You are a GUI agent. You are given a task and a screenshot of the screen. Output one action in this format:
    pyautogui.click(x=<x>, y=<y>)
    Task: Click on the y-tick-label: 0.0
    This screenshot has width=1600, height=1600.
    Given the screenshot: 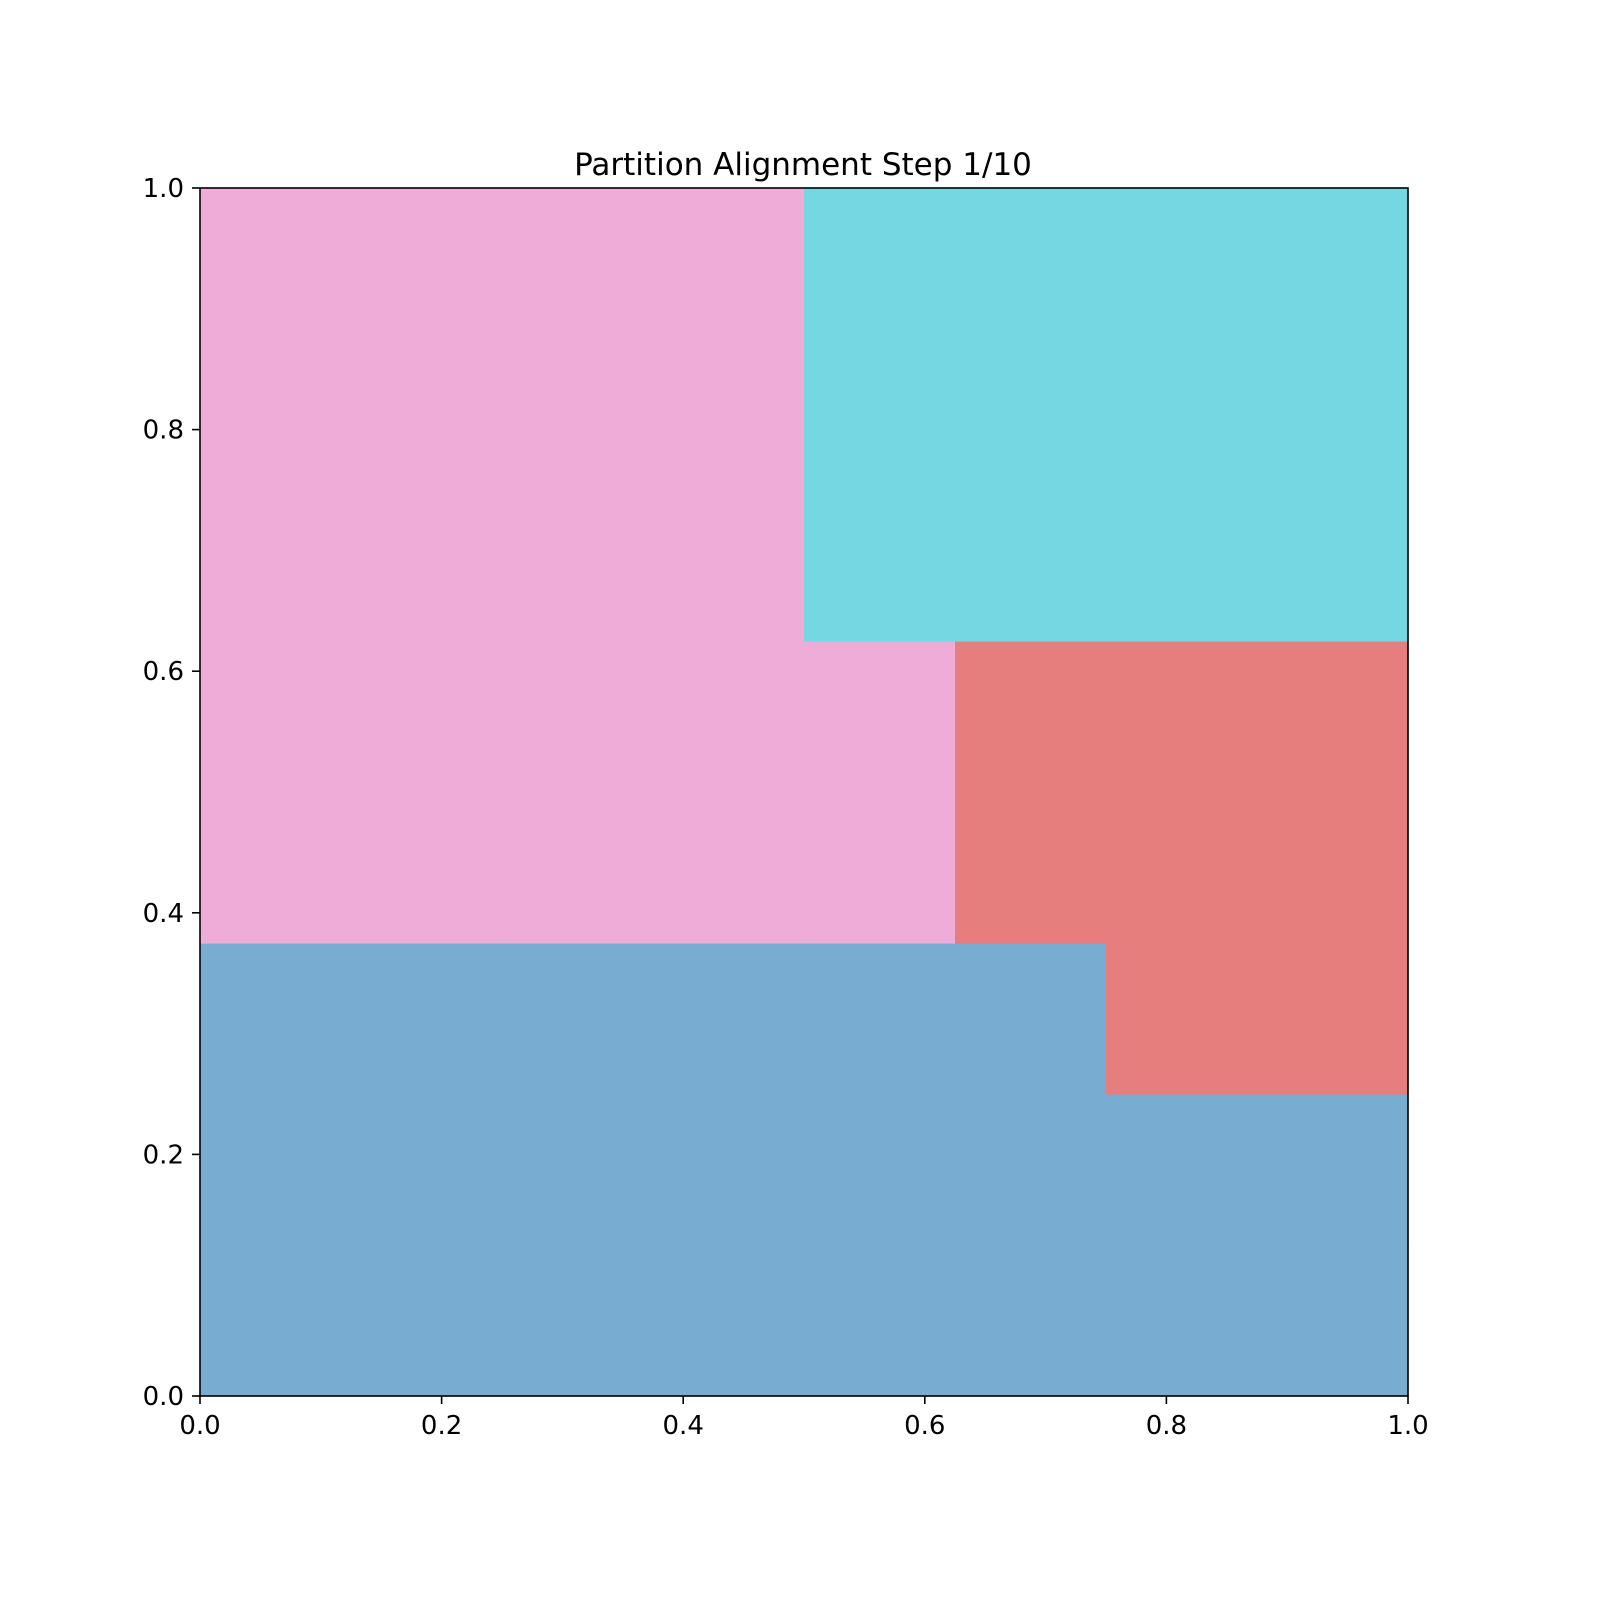 What is the action you would take?
    pyautogui.click(x=163, y=1397)
    